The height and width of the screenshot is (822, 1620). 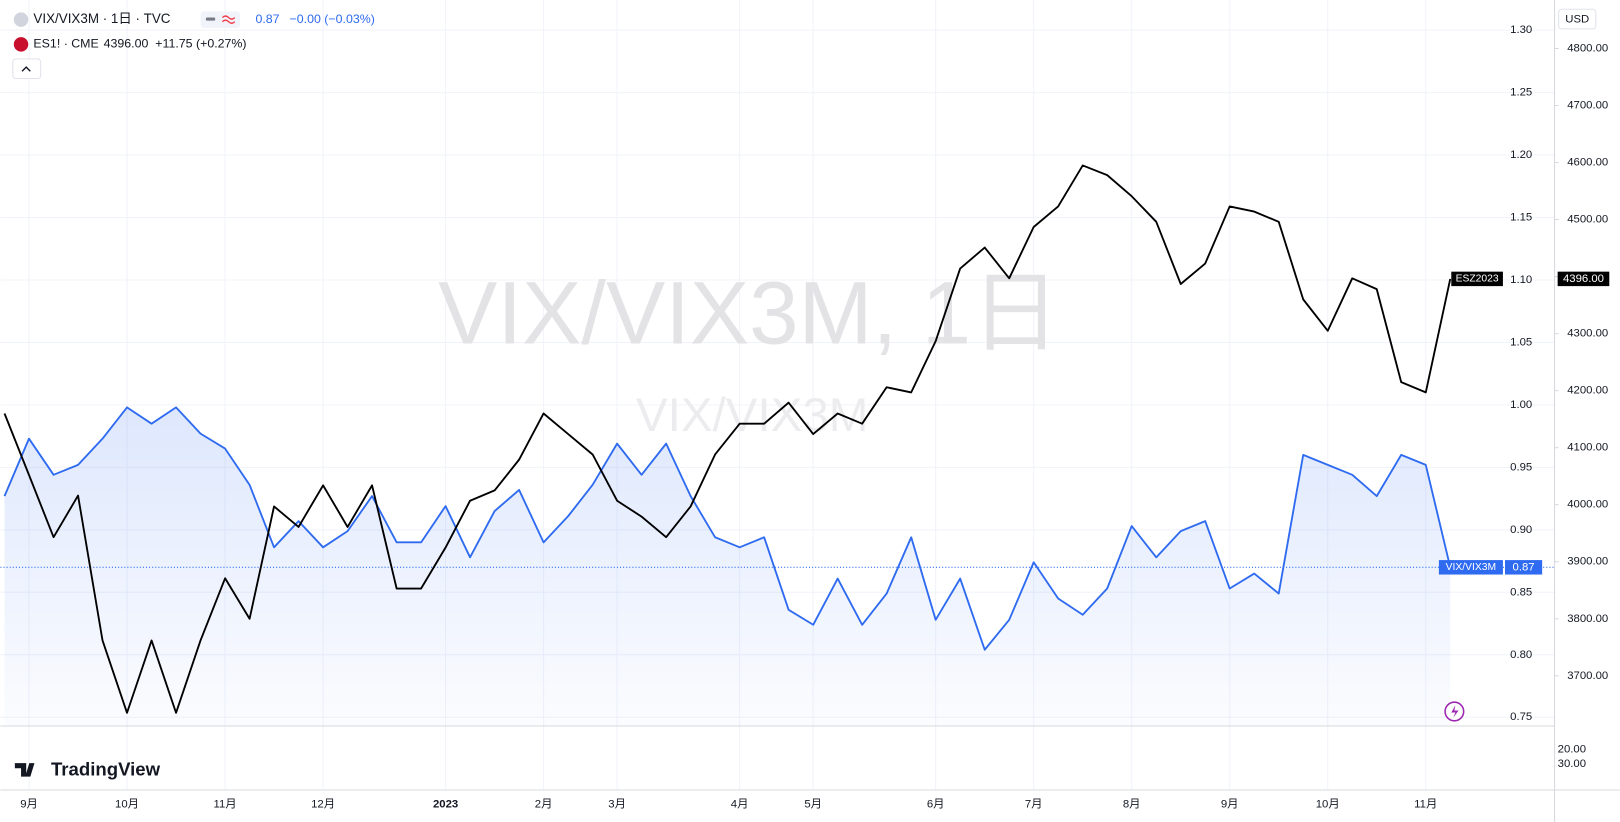 I want to click on y2-tick-label: 4200.00, so click(x=1587, y=391).